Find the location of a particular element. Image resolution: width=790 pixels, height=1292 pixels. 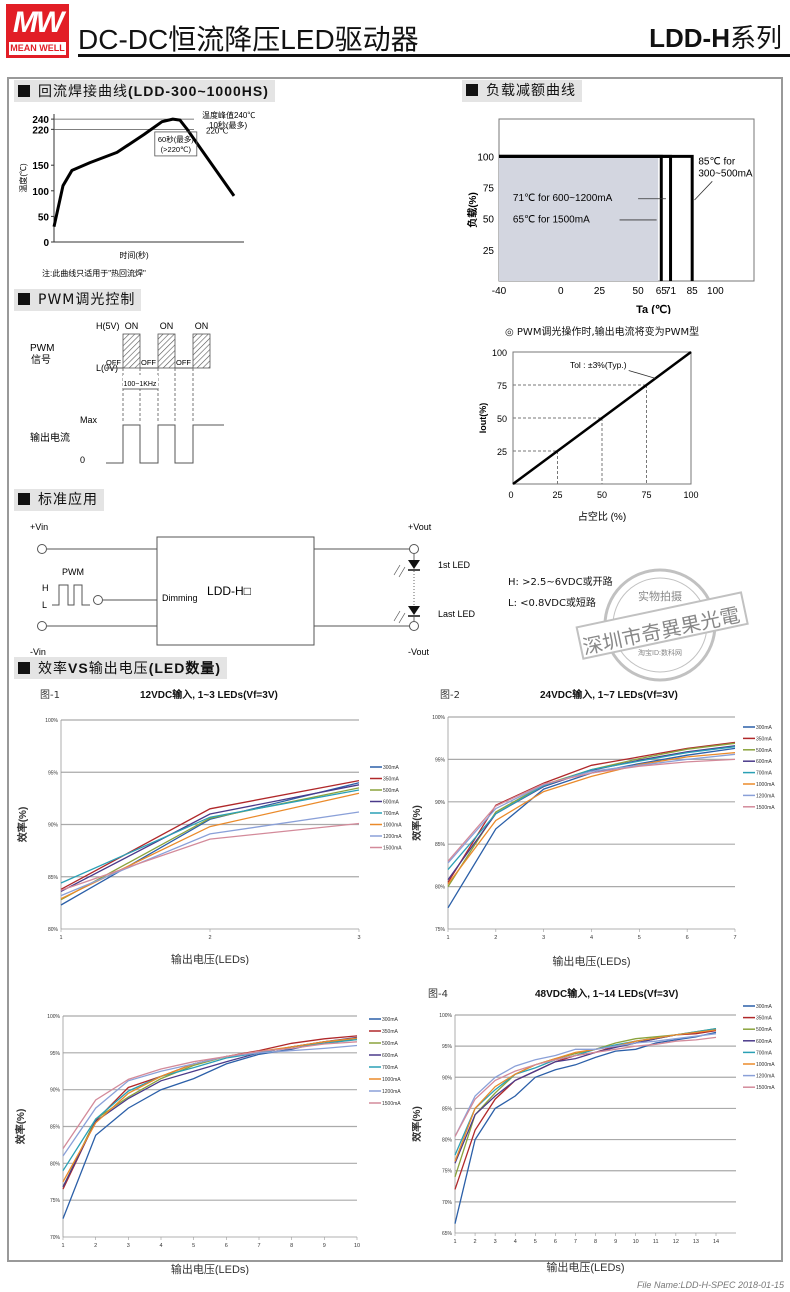

svg-text: 75% is located at coordinates (55, 1201).